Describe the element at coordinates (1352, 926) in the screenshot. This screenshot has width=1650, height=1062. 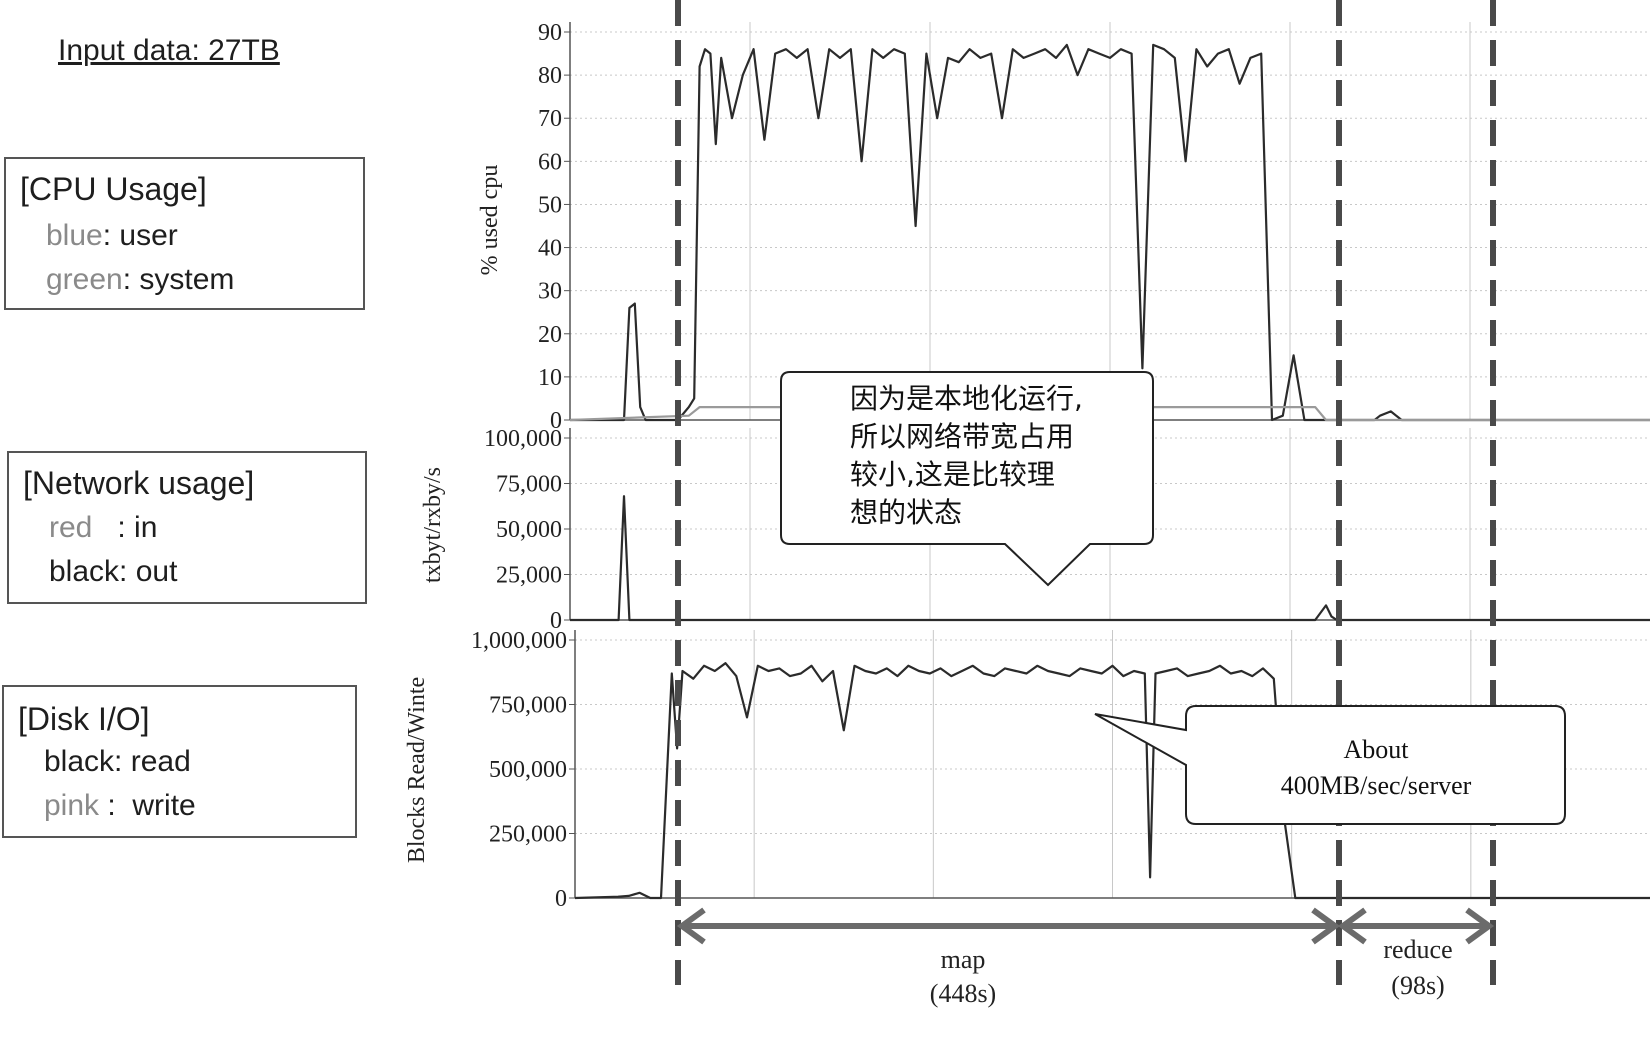
I see `reduce-arrow-head-left` at that location.